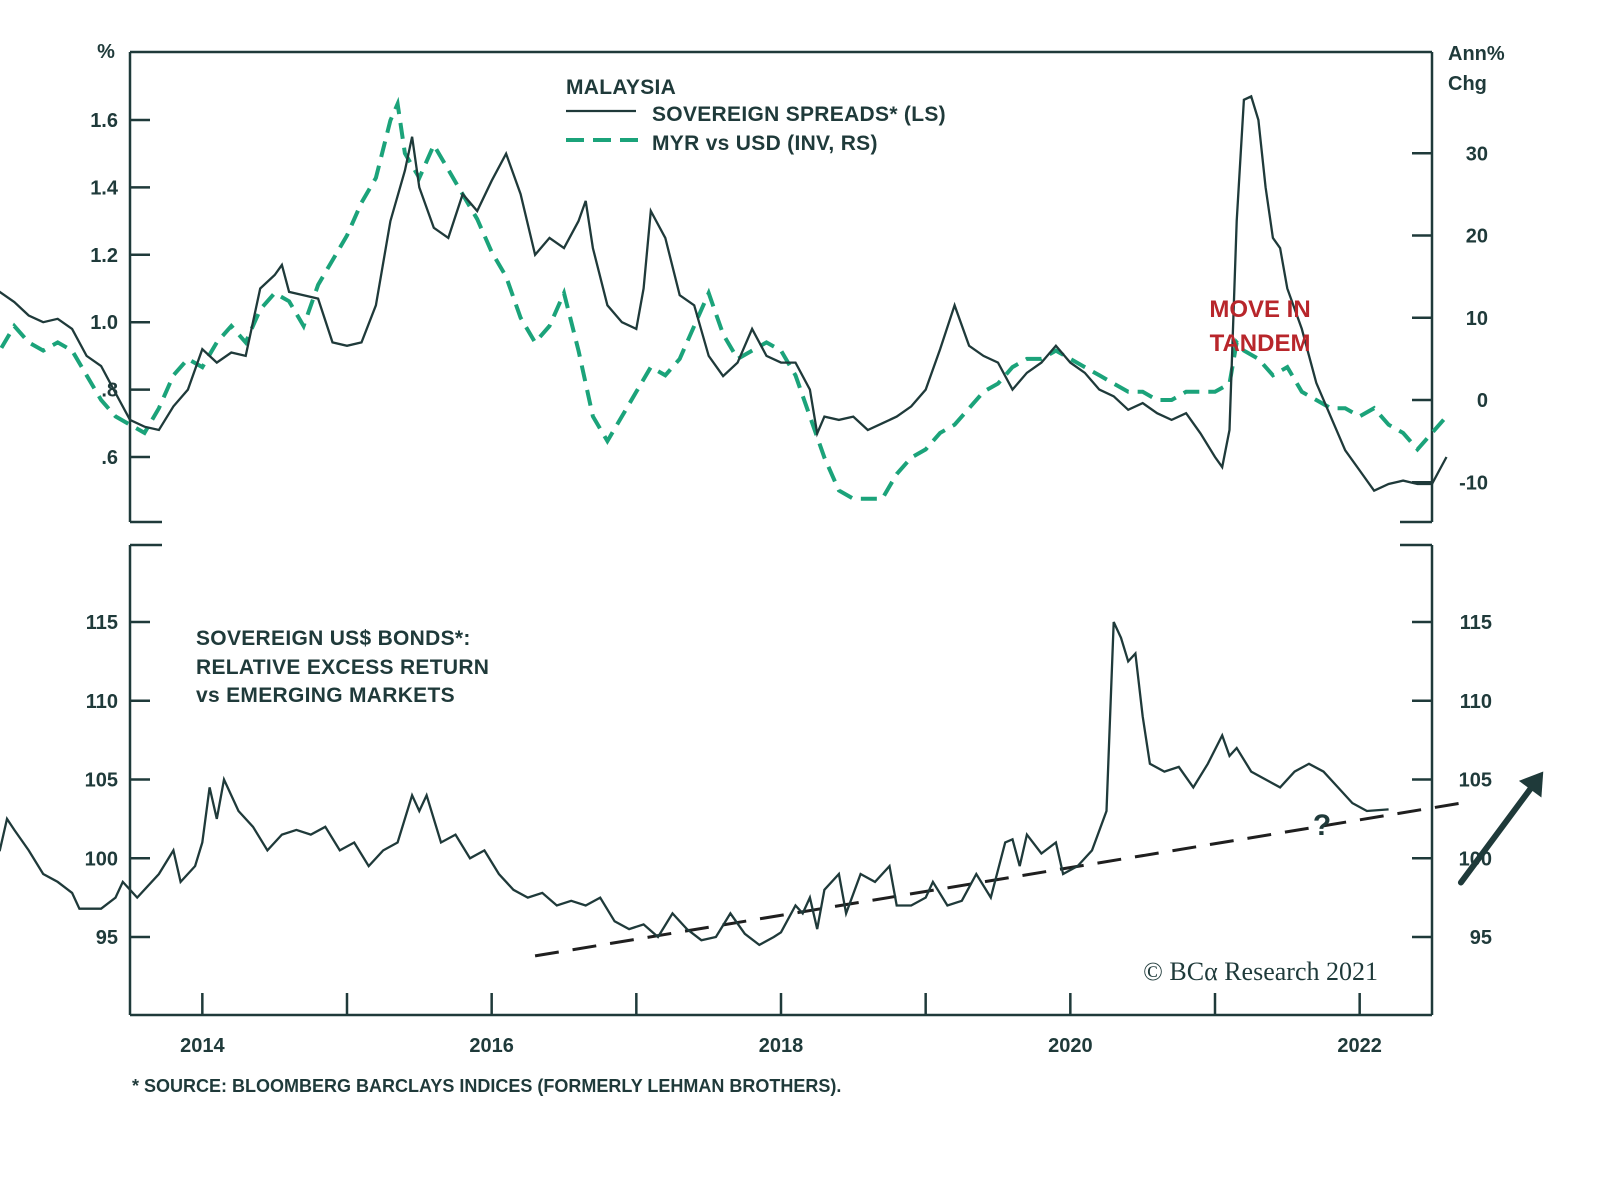 This screenshot has width=1600, height=1177. What do you see at coordinates (1450, 318) in the screenshot?
I see `top-right-ticks: 30 20 10 0 -10` at bounding box center [1450, 318].